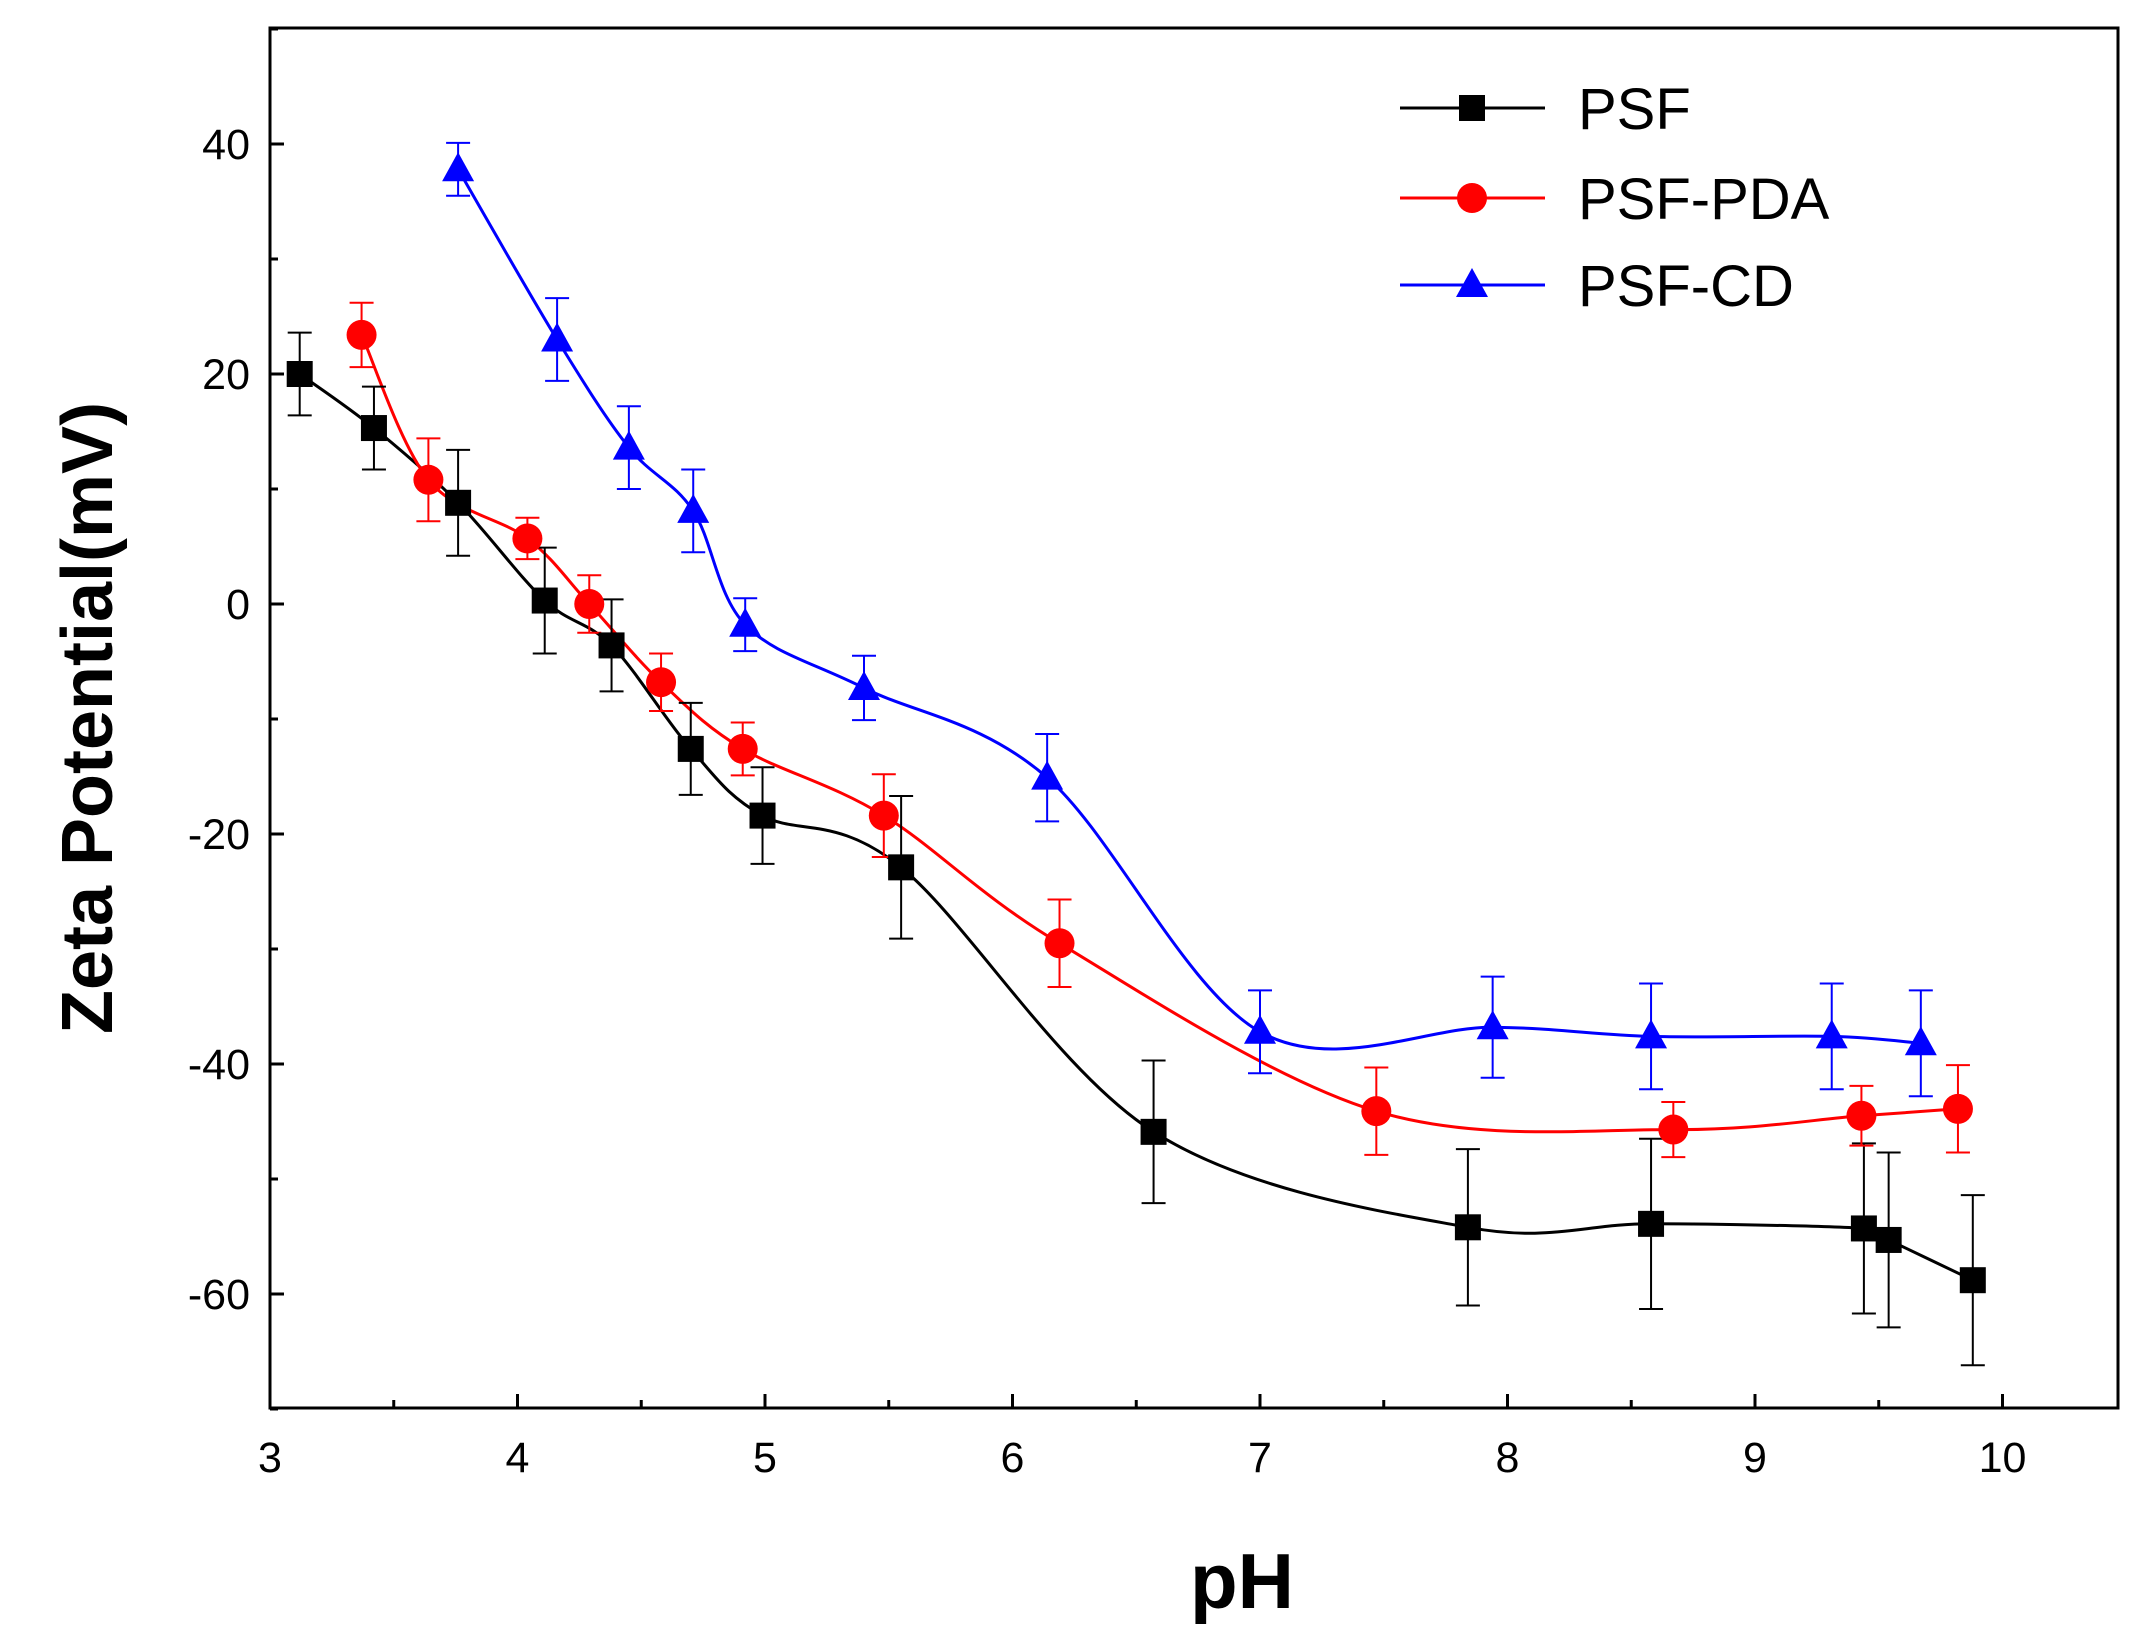  What do you see at coordinates (1686, 286) in the screenshot?
I see `legend-label-psf-cd: PSF-CD` at bounding box center [1686, 286].